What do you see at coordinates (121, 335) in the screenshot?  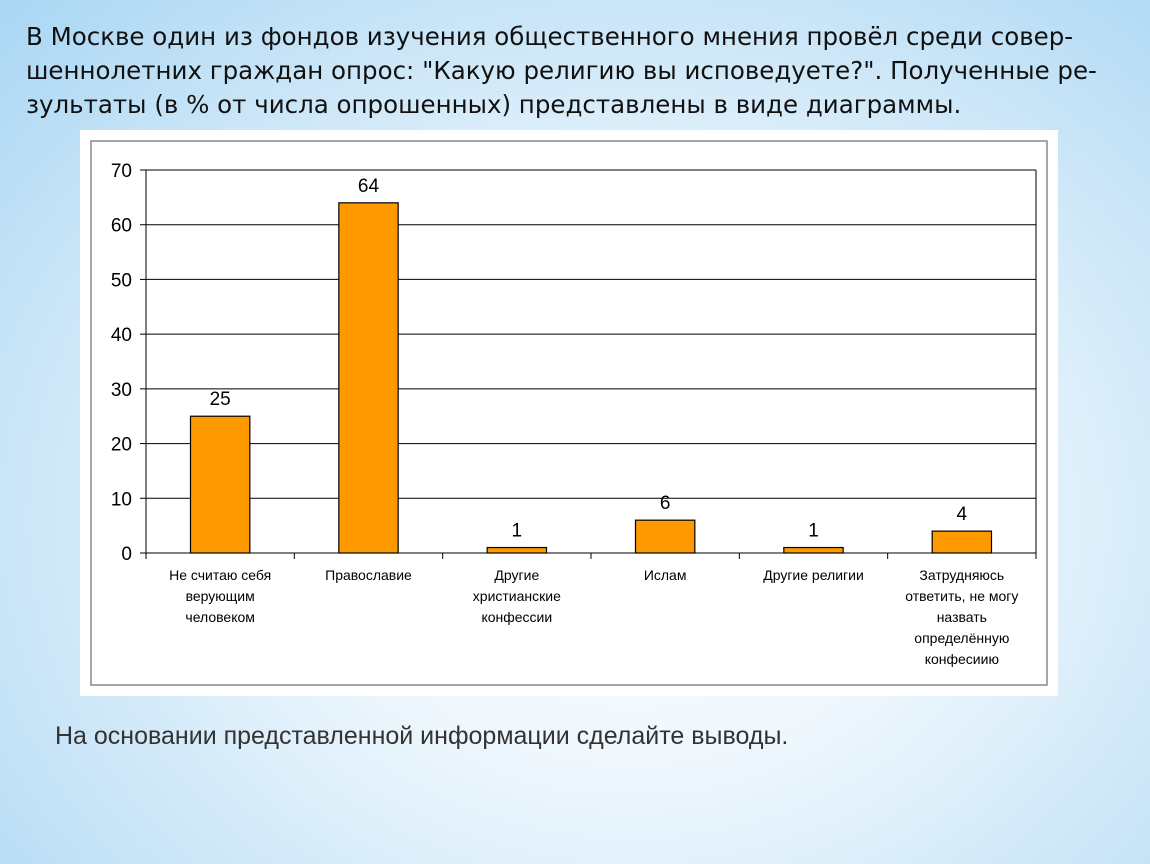 I see `y-tick-label: 40` at bounding box center [121, 335].